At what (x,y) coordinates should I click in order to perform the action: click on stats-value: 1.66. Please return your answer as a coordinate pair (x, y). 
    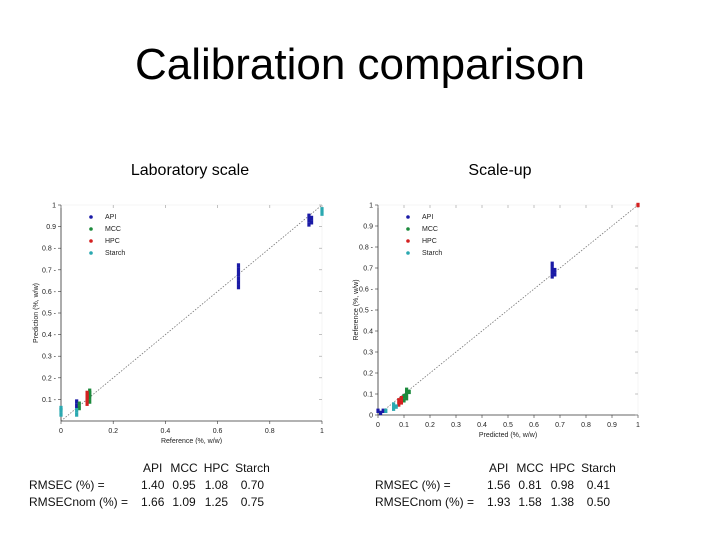
    Looking at the image, I should click on (153, 502).